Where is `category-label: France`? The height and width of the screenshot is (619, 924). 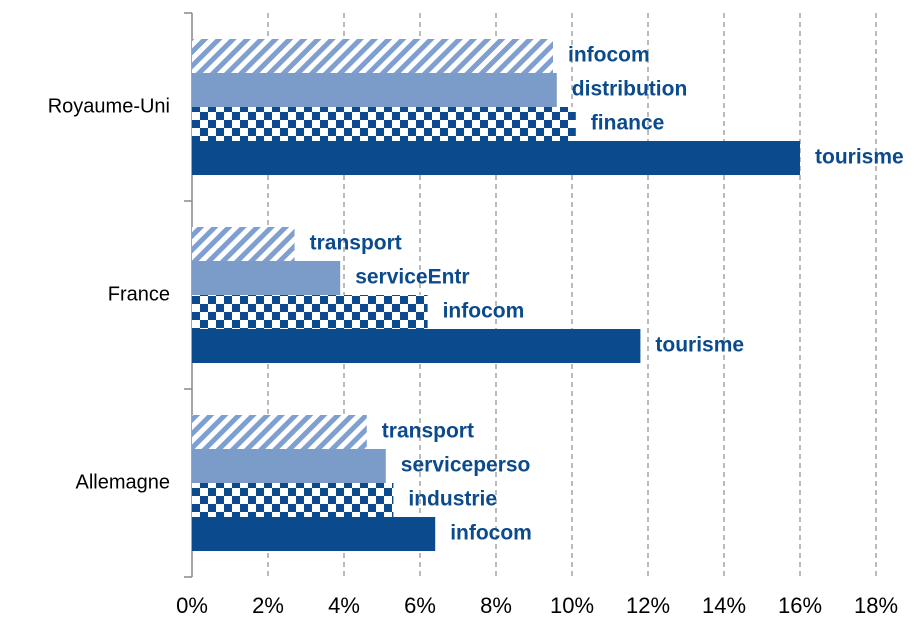 category-label: France is located at coordinates (139, 294).